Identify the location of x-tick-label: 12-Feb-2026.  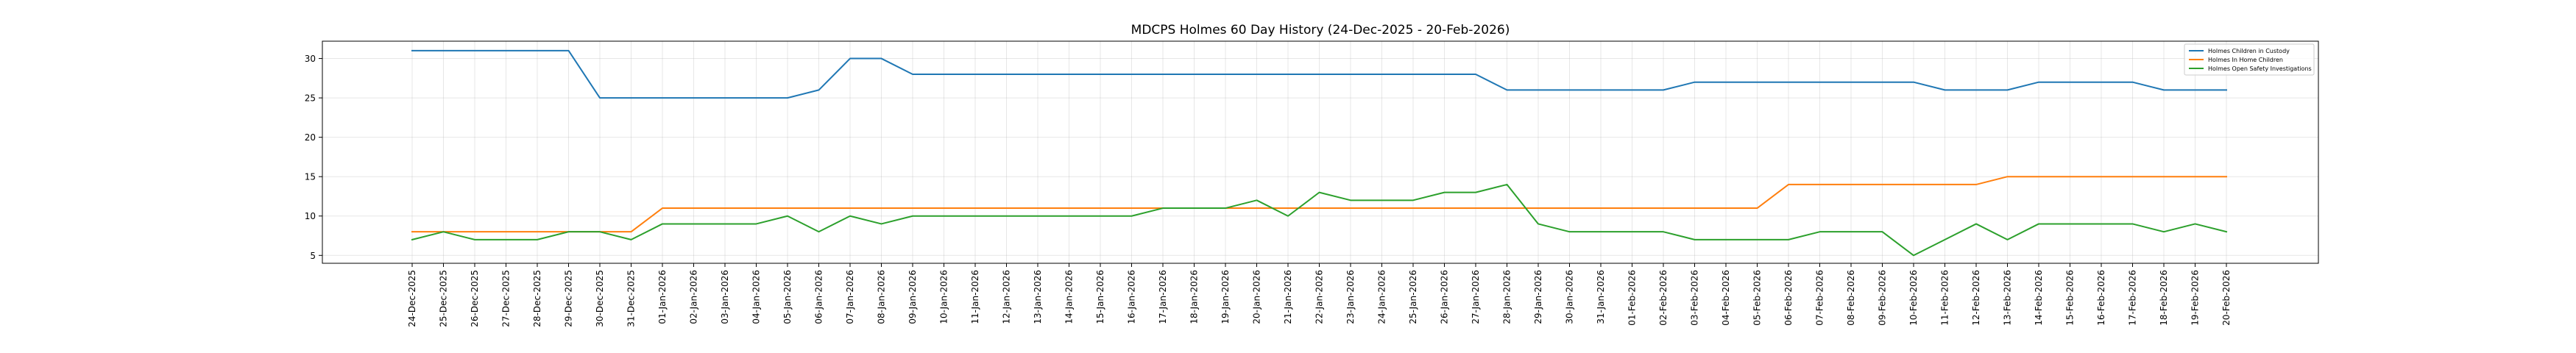
(1976, 298).